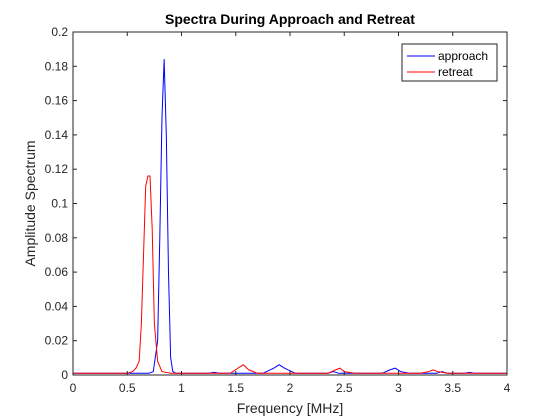 The image size is (560, 420). Describe the element at coordinates (455, 72) in the screenshot. I see `legend-label-retreat: retreat` at that location.